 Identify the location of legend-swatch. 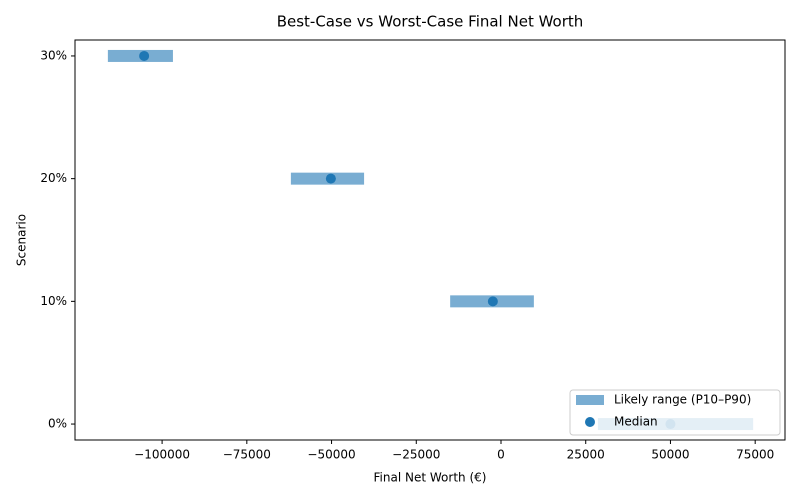
(590, 400).